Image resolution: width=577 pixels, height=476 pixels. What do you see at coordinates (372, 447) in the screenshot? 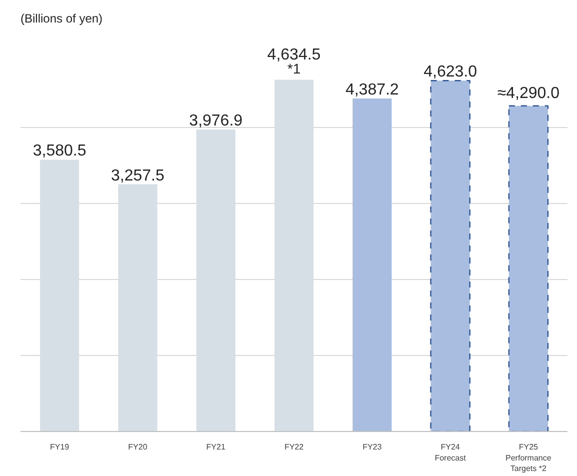
I see `x-tick-label: FY23` at bounding box center [372, 447].